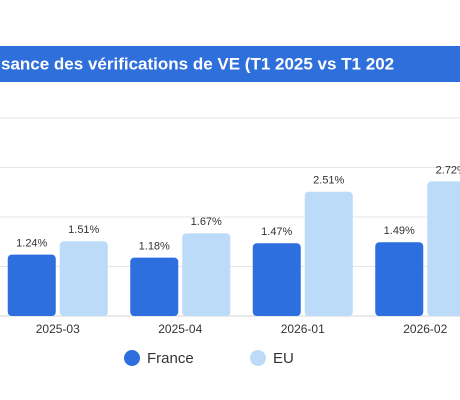 Image resolution: width=460 pixels, height=400 pixels. I want to click on value-label: 1.49%, so click(399, 231).